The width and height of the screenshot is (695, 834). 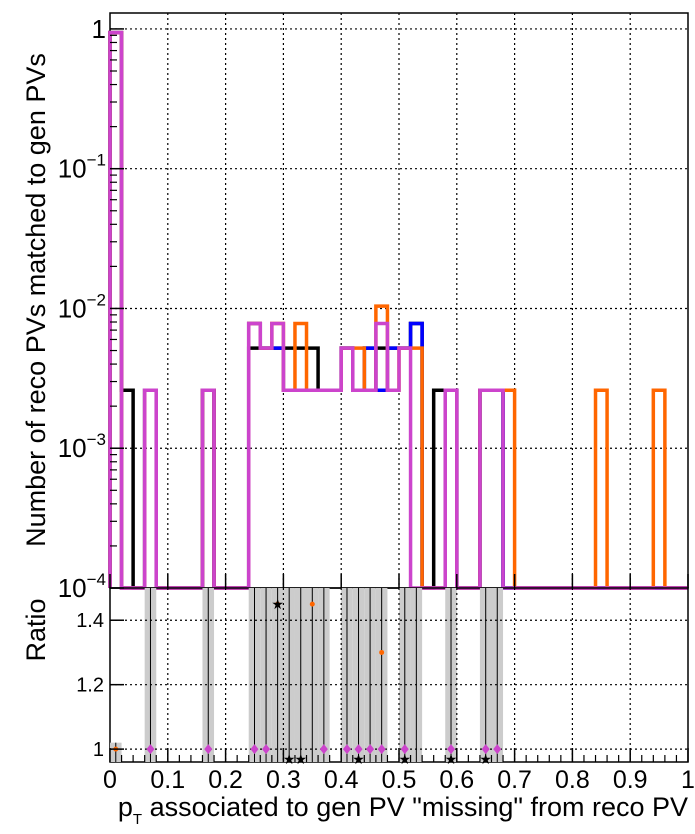 I want to click on y-tick-label: 10⁻², so click(x=82, y=306).